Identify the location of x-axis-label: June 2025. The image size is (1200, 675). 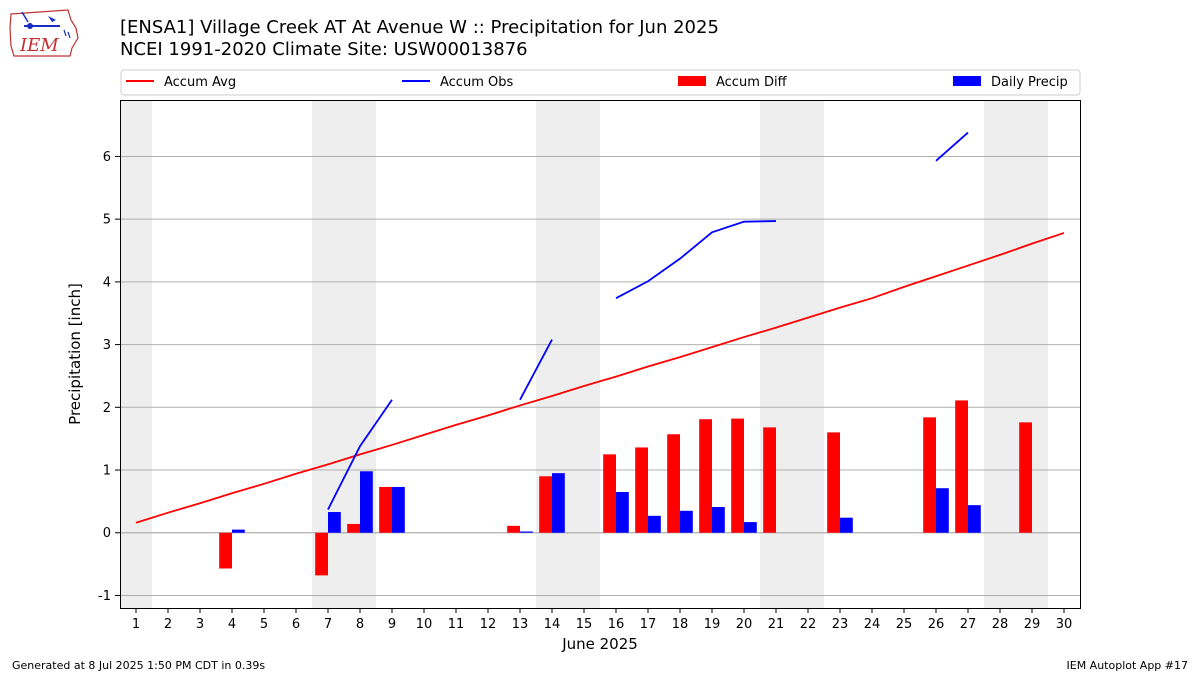
(599, 644).